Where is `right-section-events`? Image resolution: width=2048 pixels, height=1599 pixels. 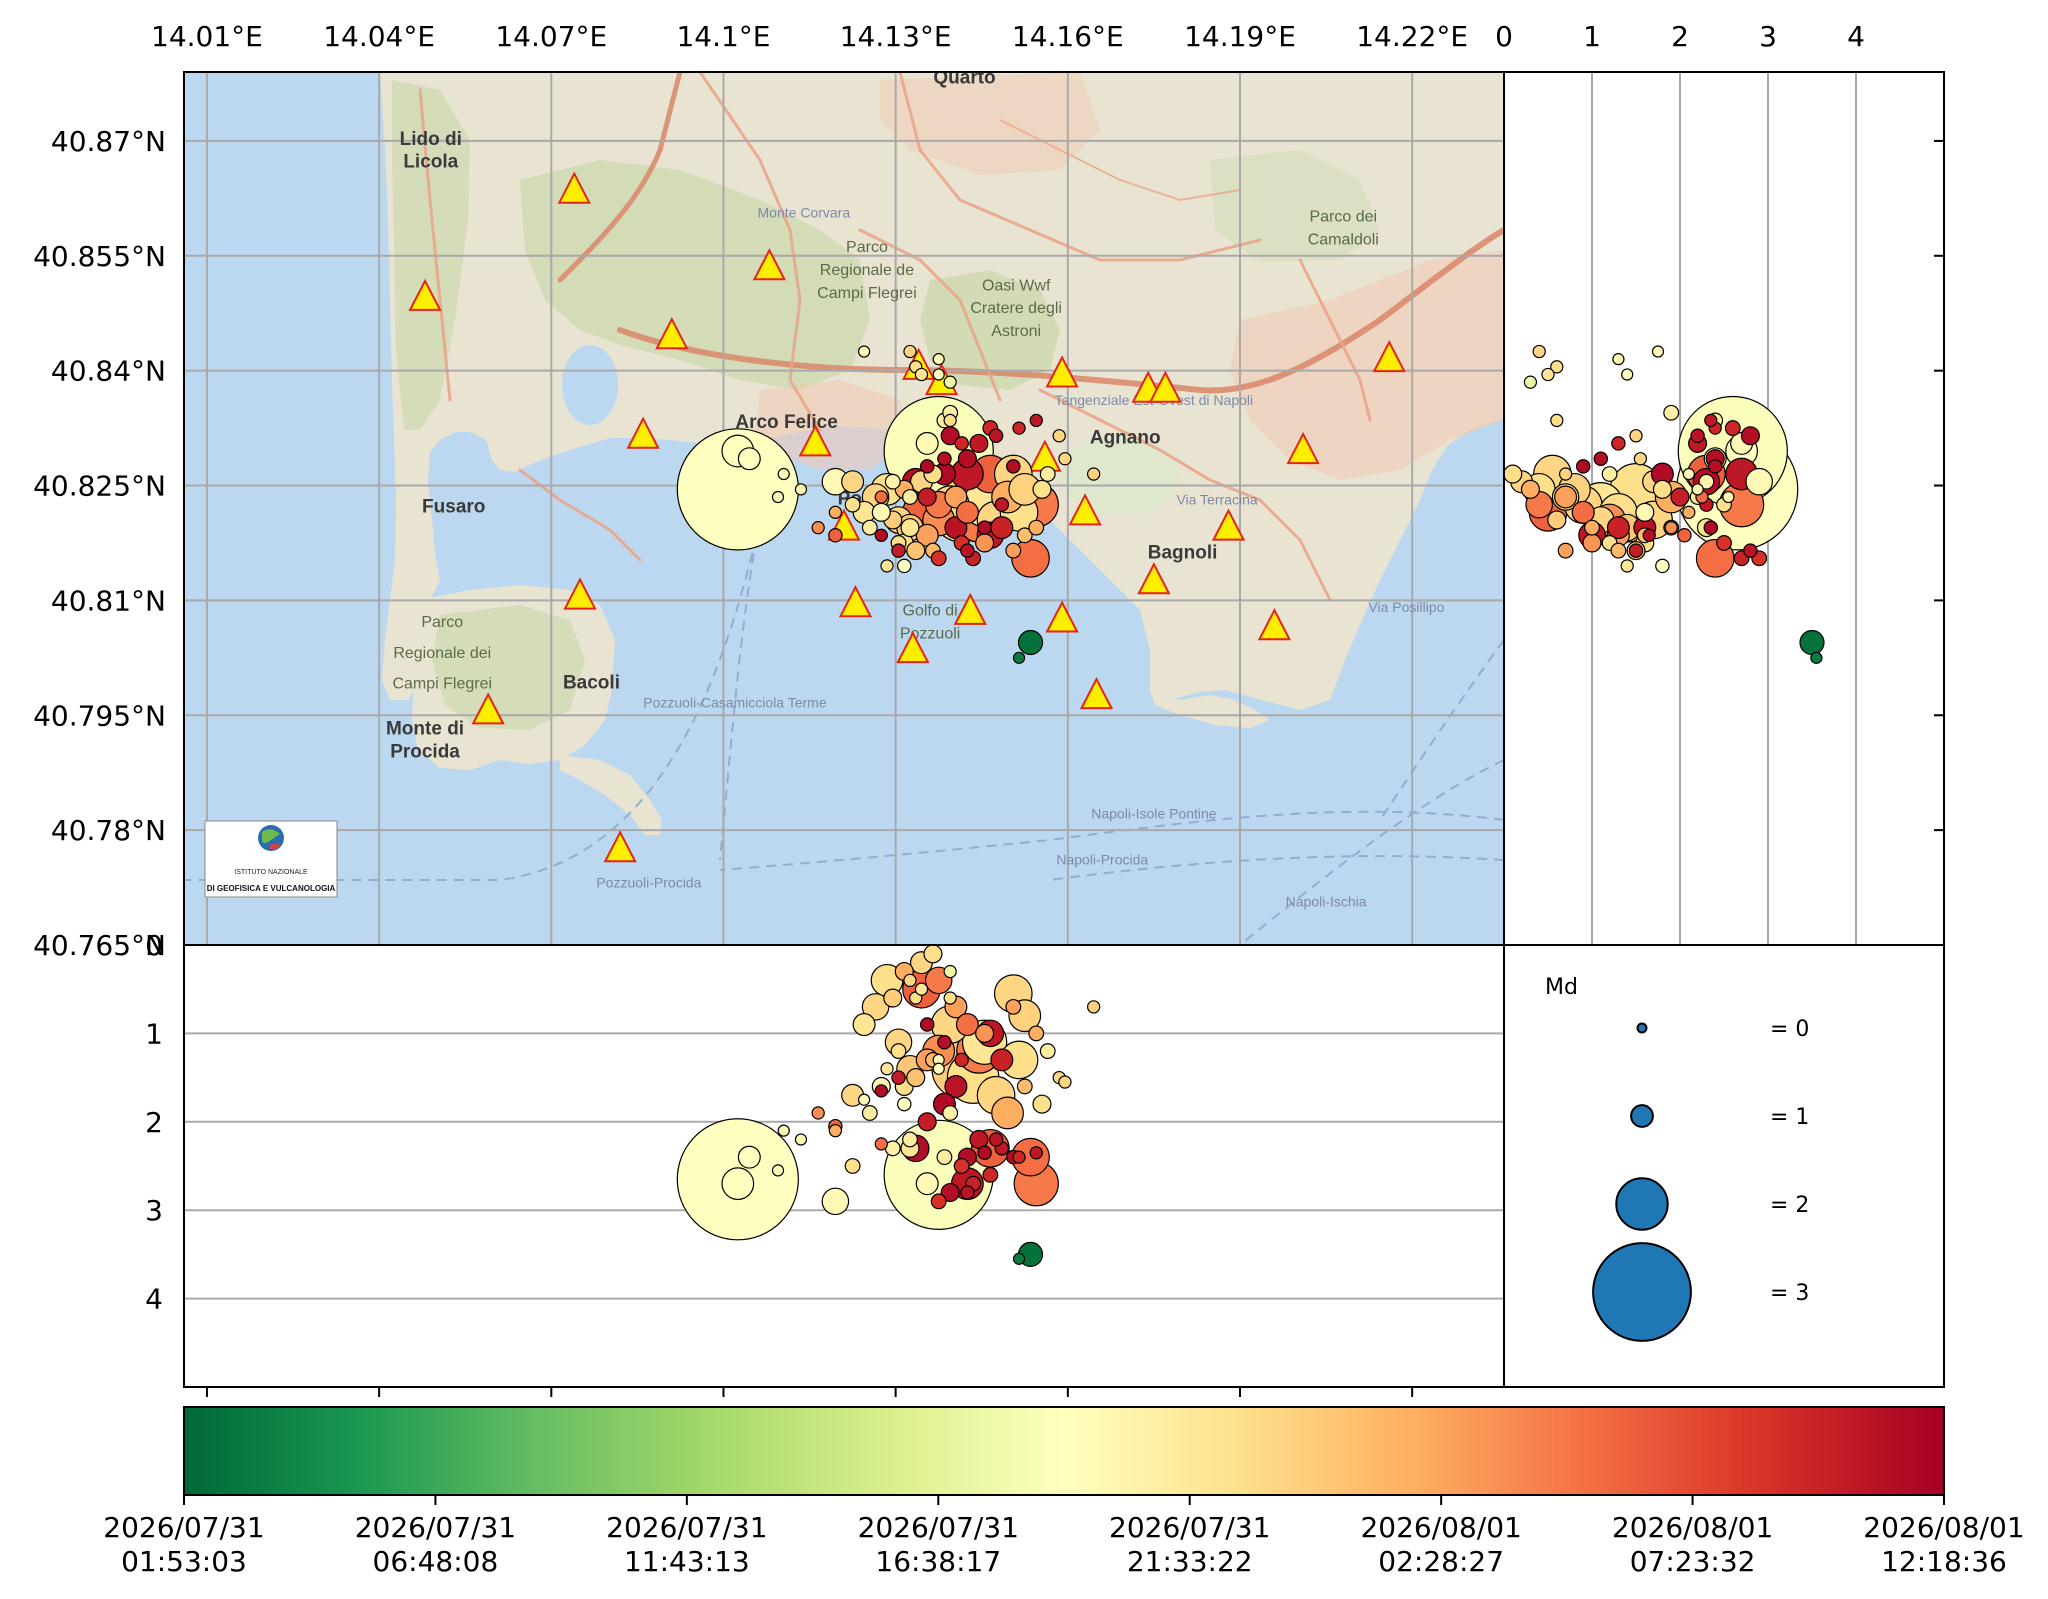 right-section-events is located at coordinates (1664, 504).